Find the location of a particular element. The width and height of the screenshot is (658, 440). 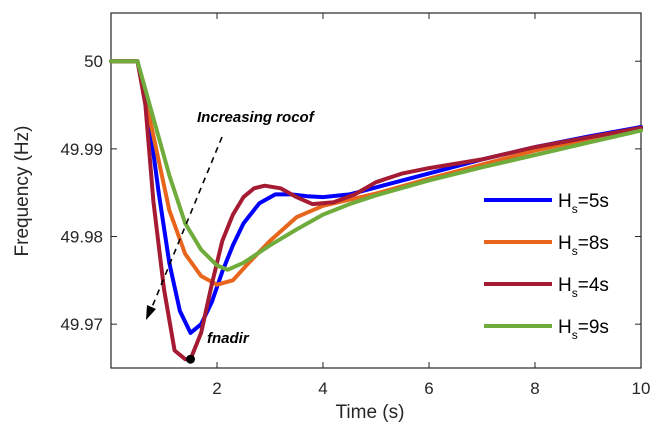

legend-label: Hs=8s is located at coordinates (583, 245).